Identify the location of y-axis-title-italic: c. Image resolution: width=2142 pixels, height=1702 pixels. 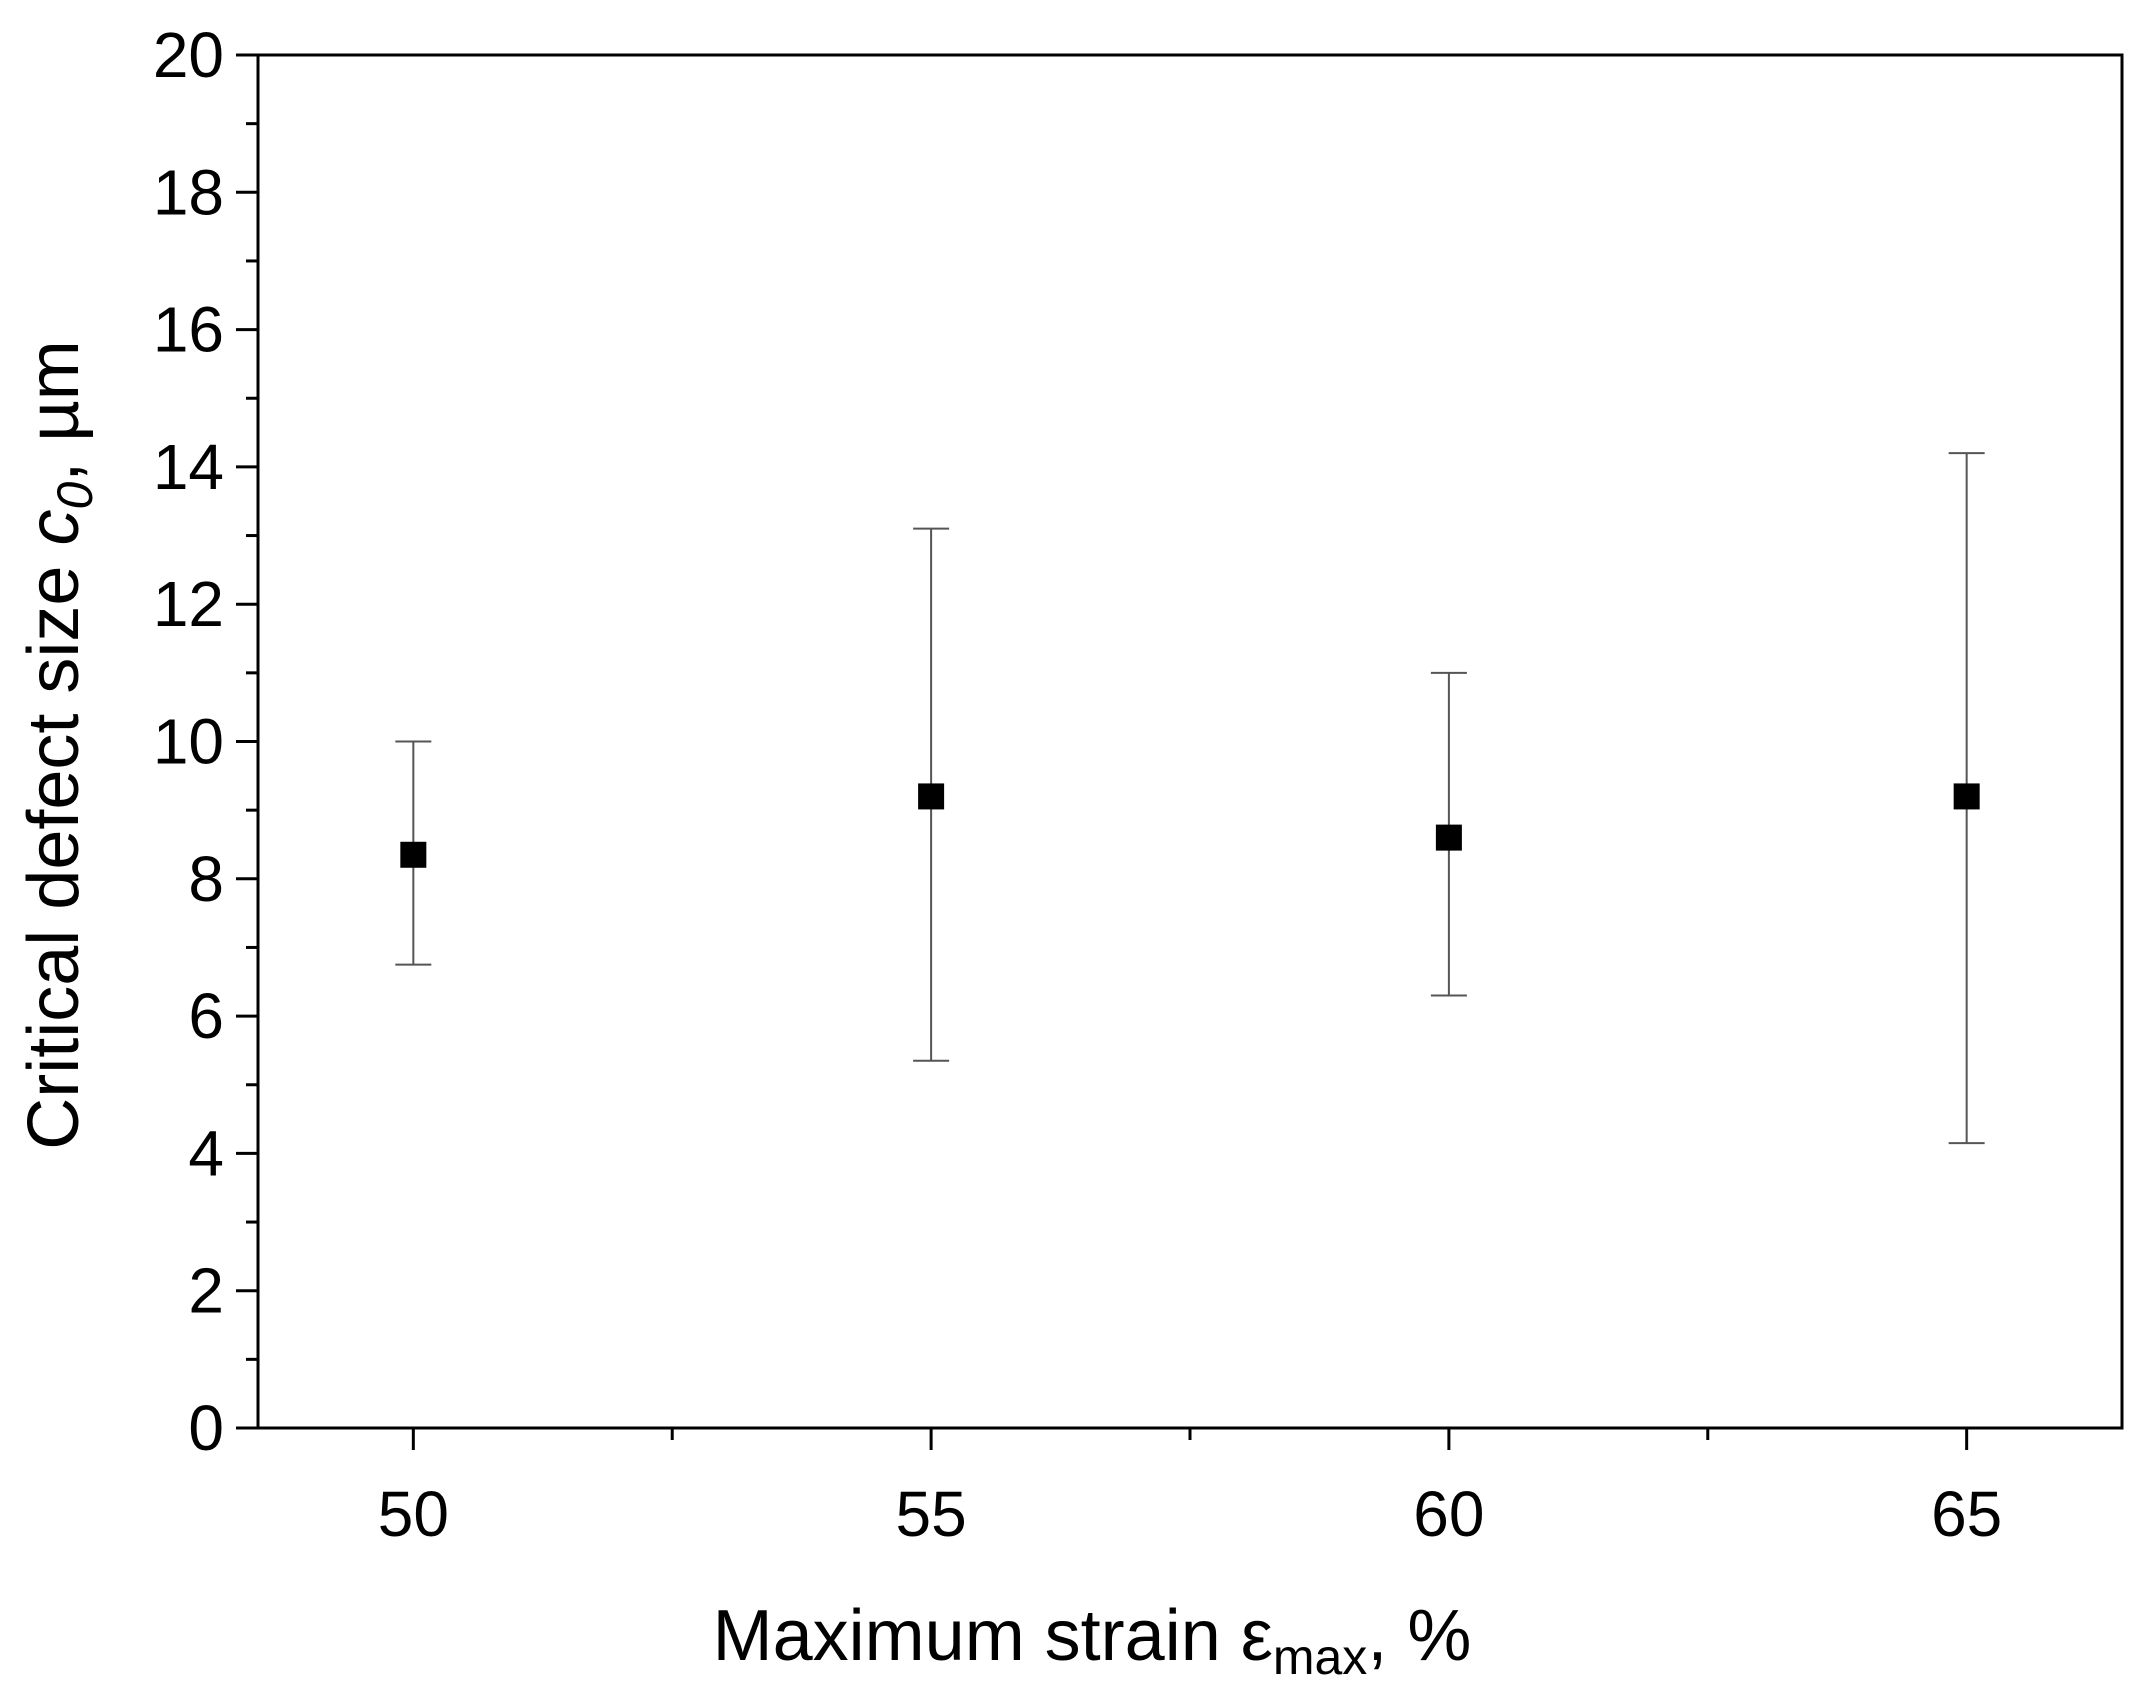
(54, 528).